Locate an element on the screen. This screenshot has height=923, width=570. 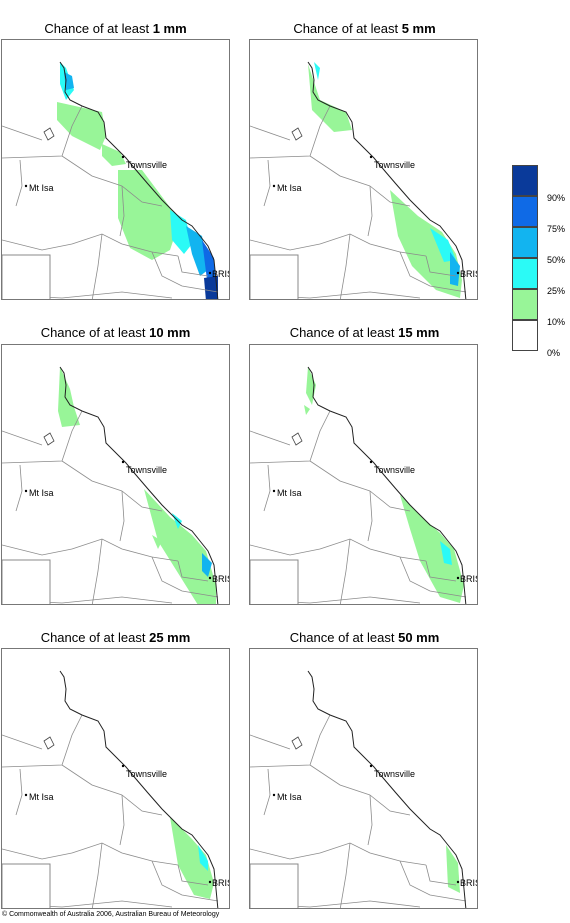
legend-label-90: 90% is located at coordinates (556, 198).